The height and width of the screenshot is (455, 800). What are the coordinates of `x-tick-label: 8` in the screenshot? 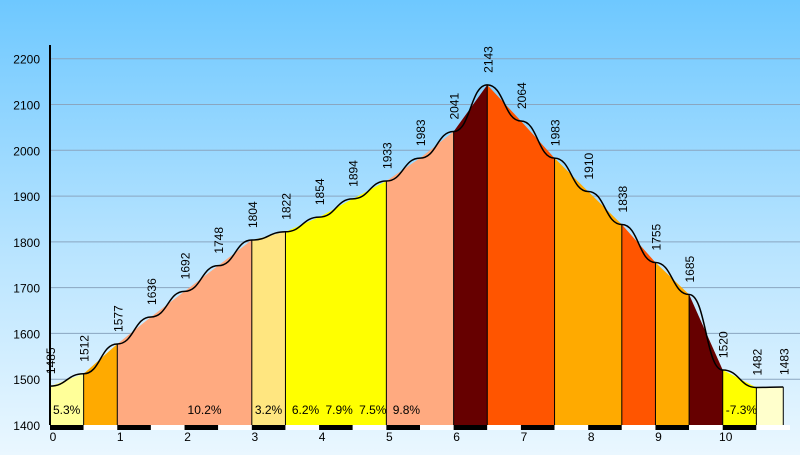 It's located at (591, 437).